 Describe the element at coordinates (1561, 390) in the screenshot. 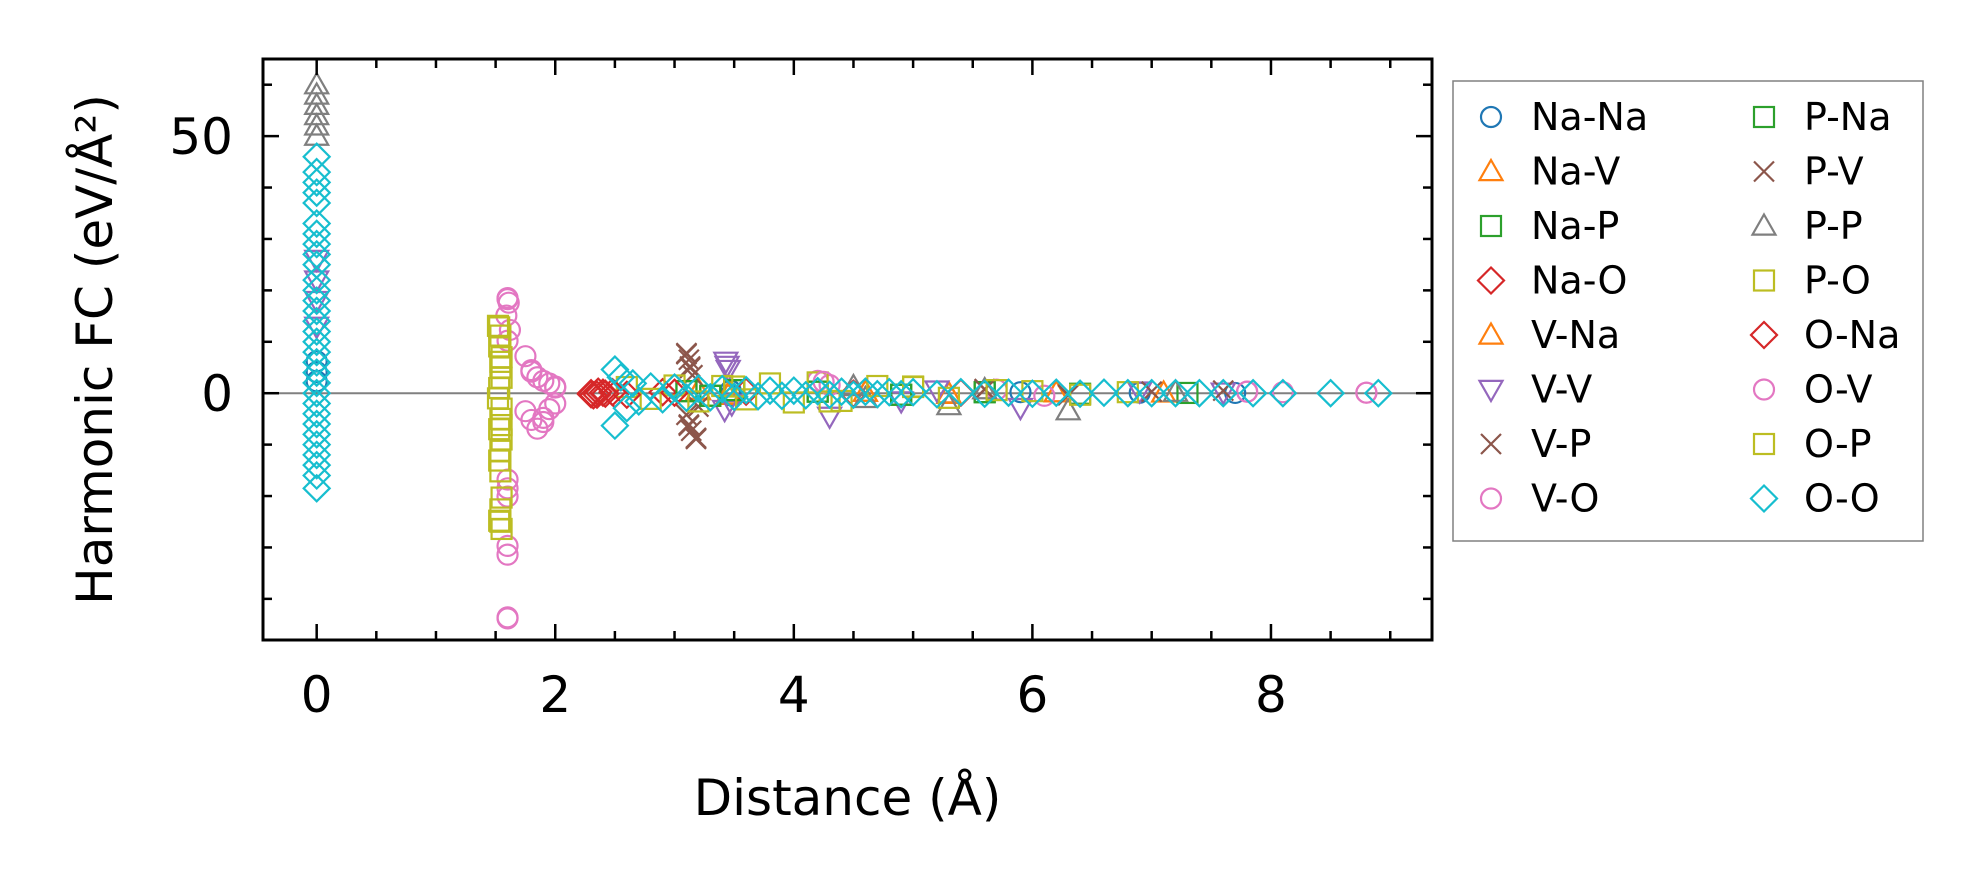

I see `legend-label: V-V` at that location.